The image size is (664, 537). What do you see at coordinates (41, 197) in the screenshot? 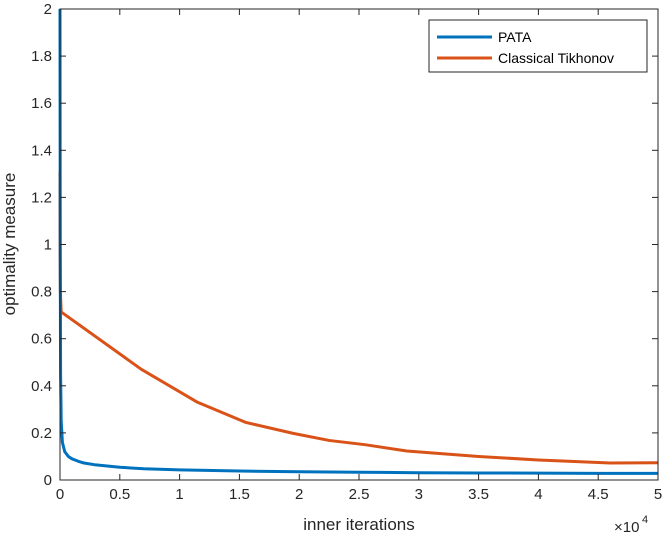
I see `y-tick-label: 1.2` at bounding box center [41, 197].